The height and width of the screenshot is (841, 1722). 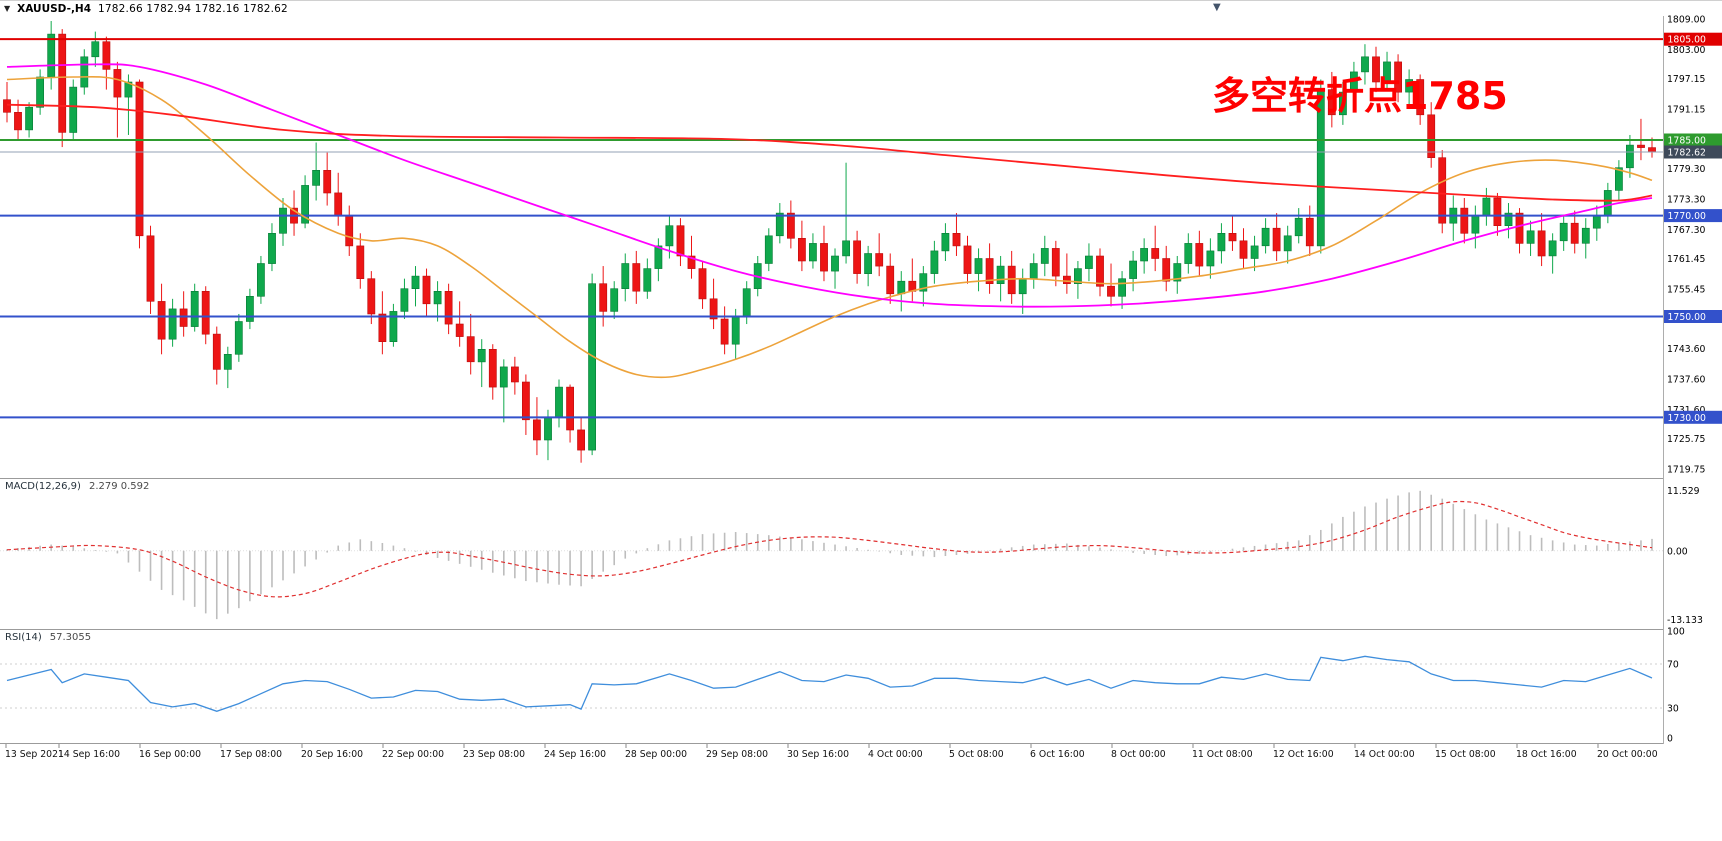 What do you see at coordinates (1222, 754) in the screenshot?
I see `time-label: 11 Oct 08:00` at bounding box center [1222, 754].